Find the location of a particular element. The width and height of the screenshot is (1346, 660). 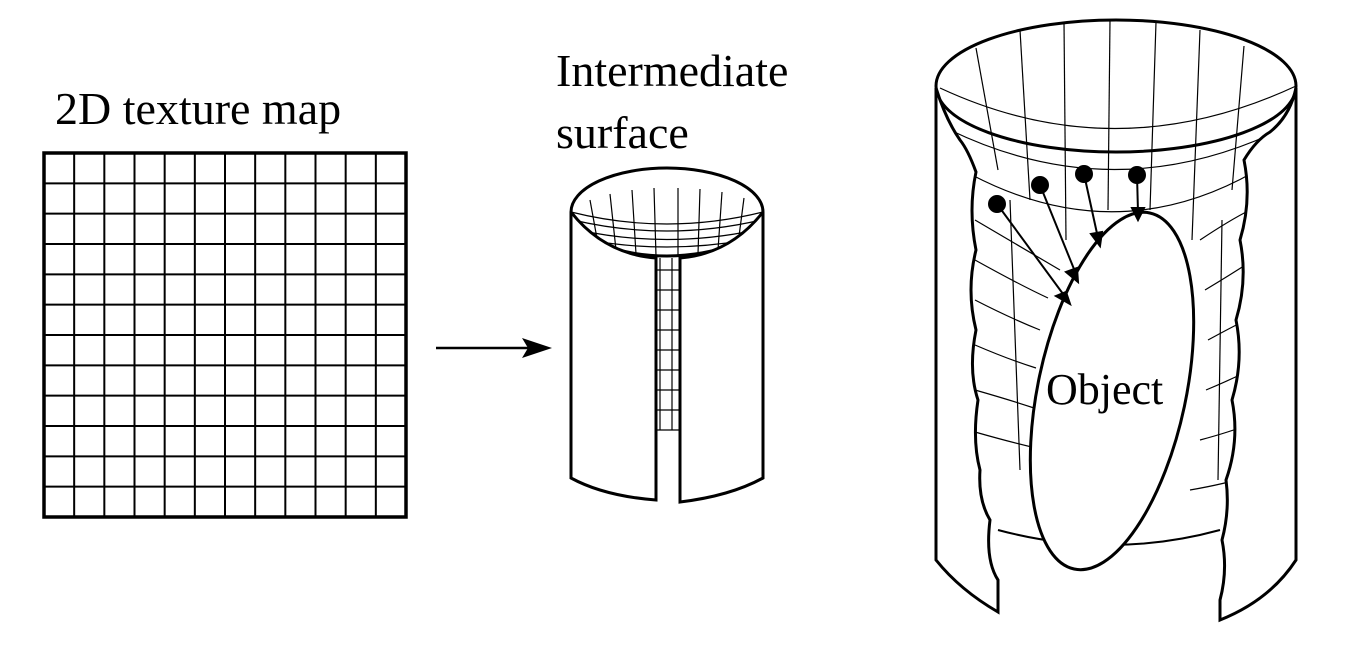

object-label: Object is located at coordinates (1104, 389).